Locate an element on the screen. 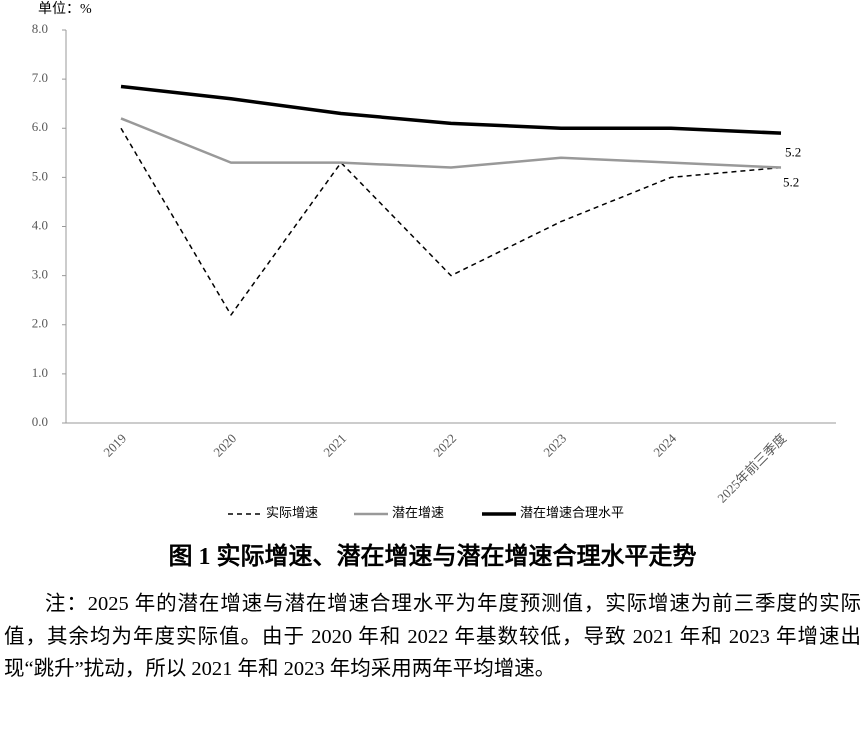  x-tick-label: 2023 is located at coordinates (554, 445).